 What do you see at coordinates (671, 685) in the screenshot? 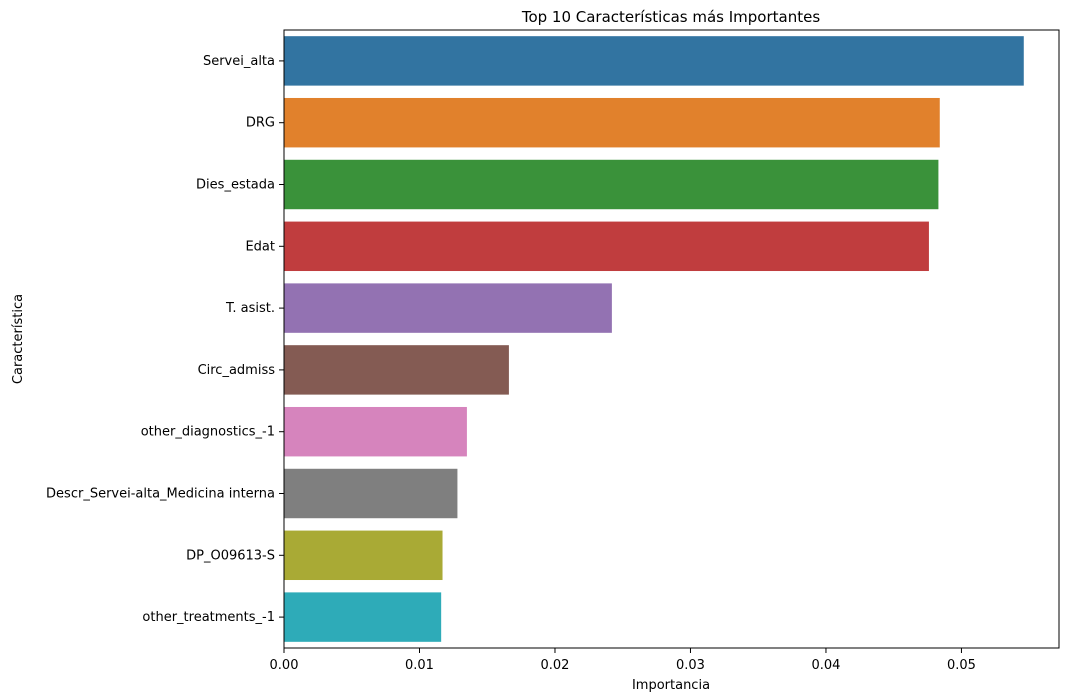
I see `x-axis-label: Importancia` at bounding box center [671, 685].